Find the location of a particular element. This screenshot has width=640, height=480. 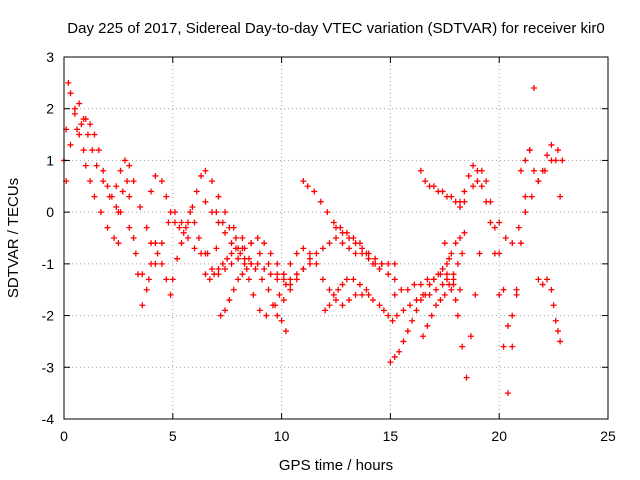

x-tick-label: 5 is located at coordinates (173, 436).